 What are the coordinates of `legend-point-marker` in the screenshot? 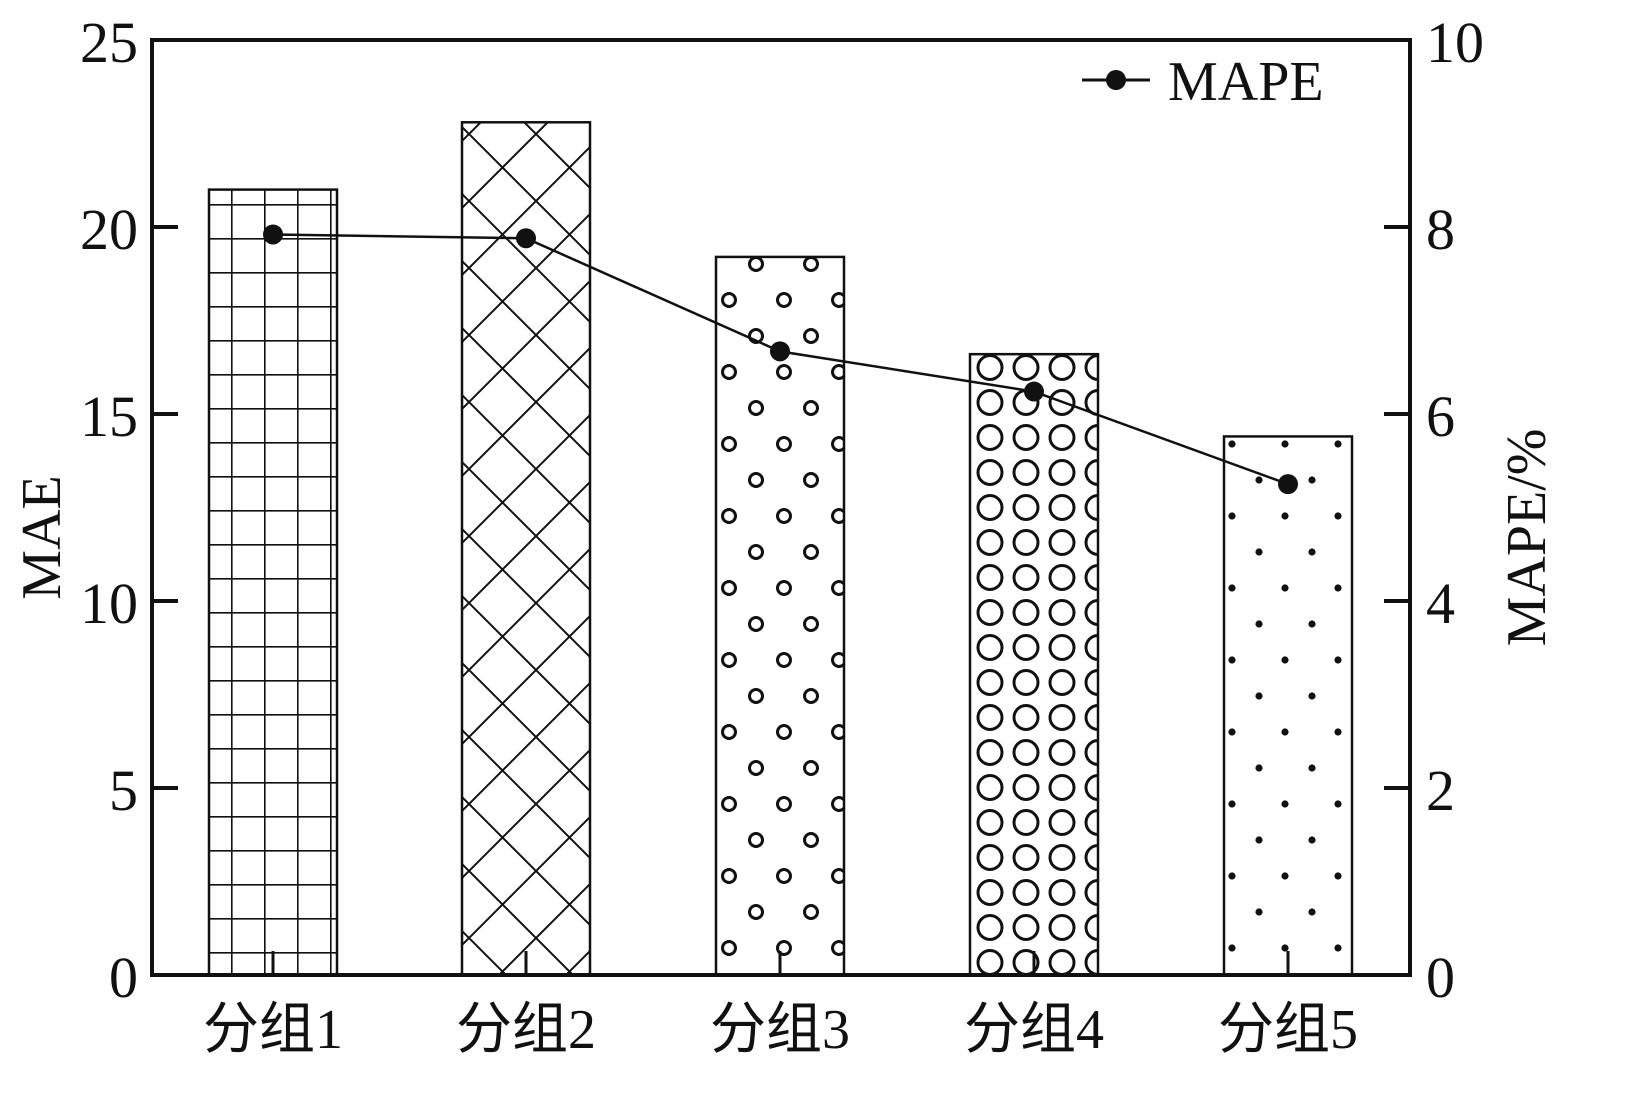 It's located at (1116, 80).